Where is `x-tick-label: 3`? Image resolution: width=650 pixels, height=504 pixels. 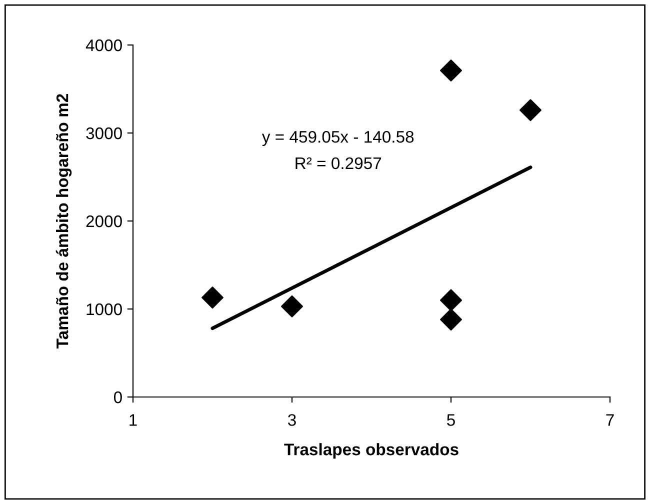 x-tick-label: 3 is located at coordinates (292, 420).